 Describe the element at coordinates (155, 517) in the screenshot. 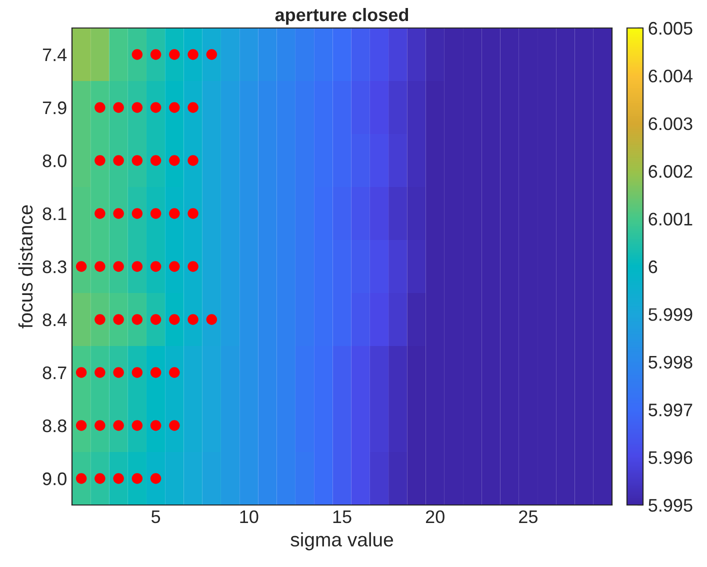

I see `x-tick-label: 5` at that location.